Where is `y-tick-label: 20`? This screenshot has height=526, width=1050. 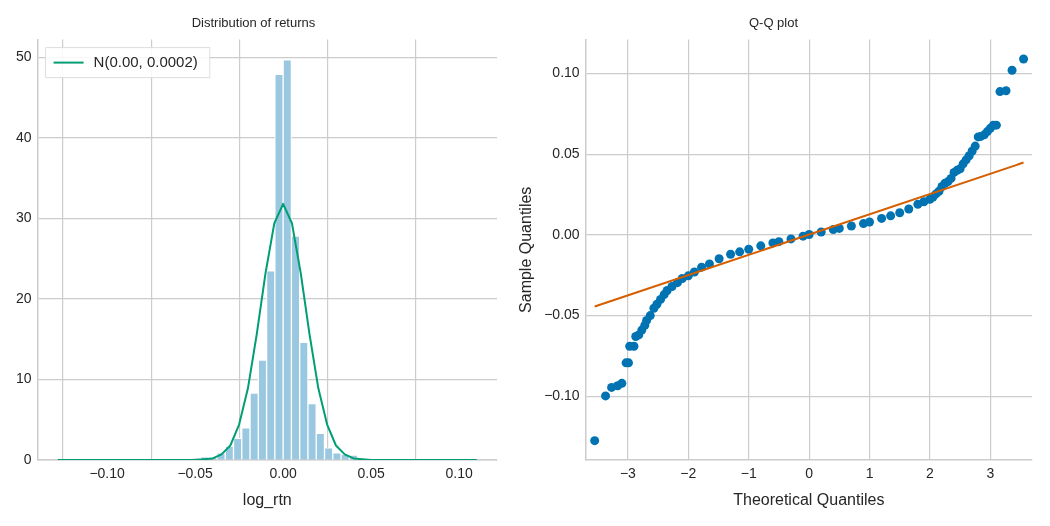
y-tick-label: 20 is located at coordinates (23, 297).